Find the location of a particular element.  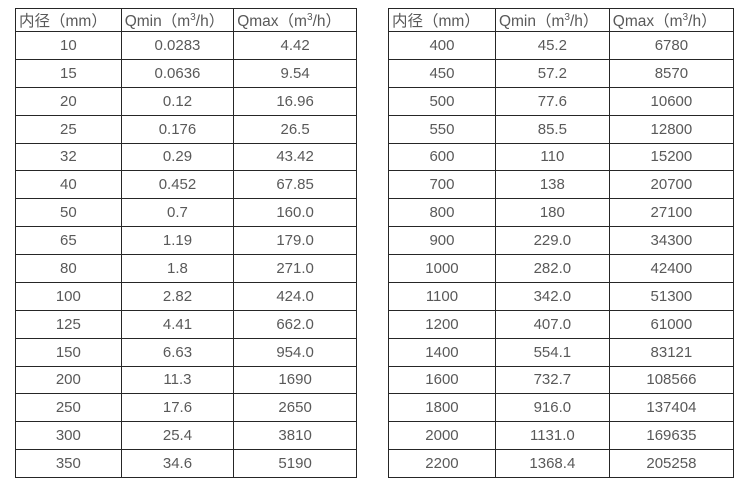

table-cell: 1368.4 is located at coordinates (552, 463).